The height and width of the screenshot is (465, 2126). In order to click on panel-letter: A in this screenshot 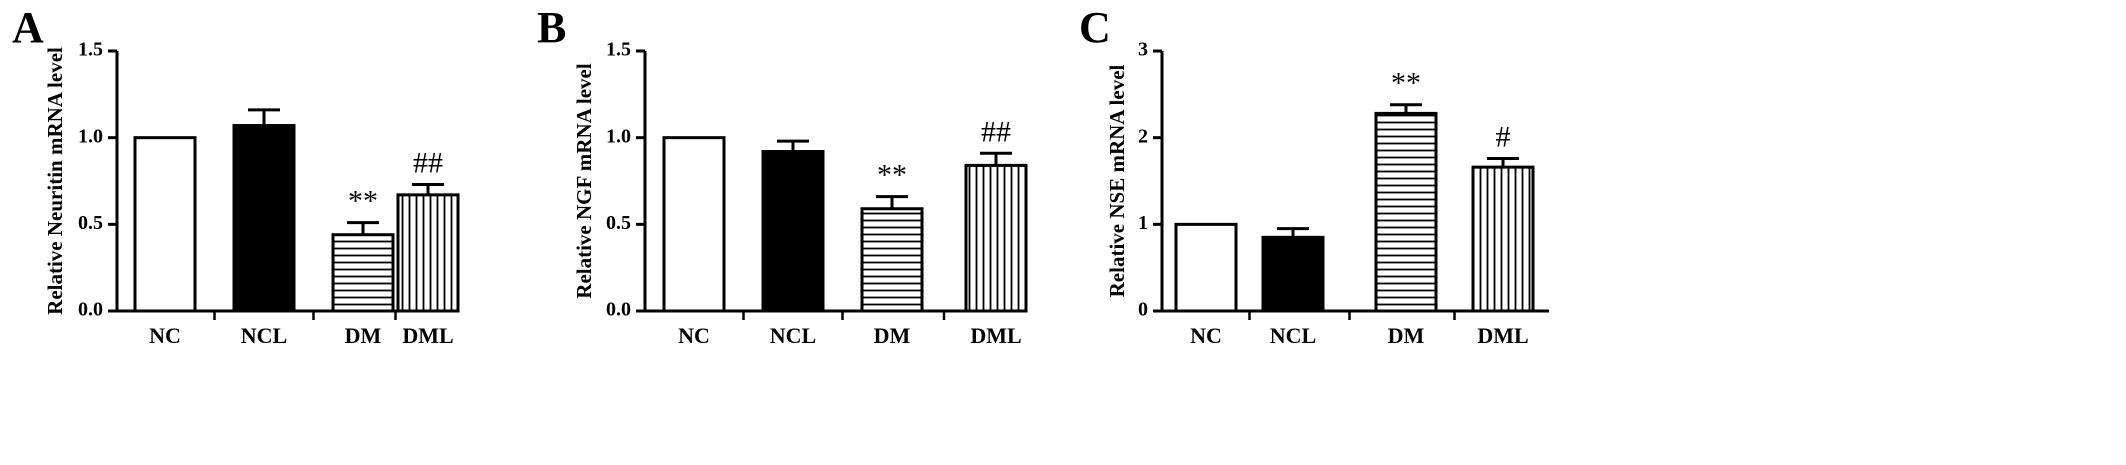, I will do `click(28, 27)`.